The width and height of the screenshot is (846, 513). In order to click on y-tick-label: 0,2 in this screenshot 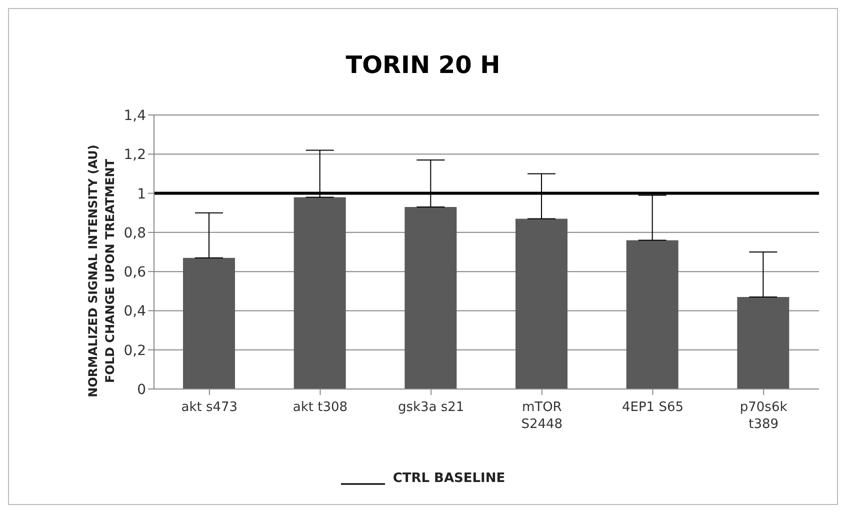, I will do `click(135, 350)`.